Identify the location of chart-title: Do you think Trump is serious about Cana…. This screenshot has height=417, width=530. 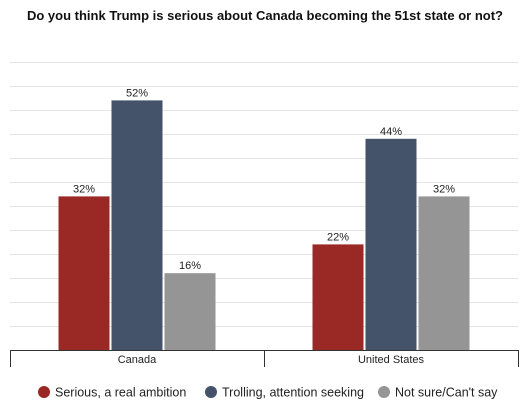
(265, 15).